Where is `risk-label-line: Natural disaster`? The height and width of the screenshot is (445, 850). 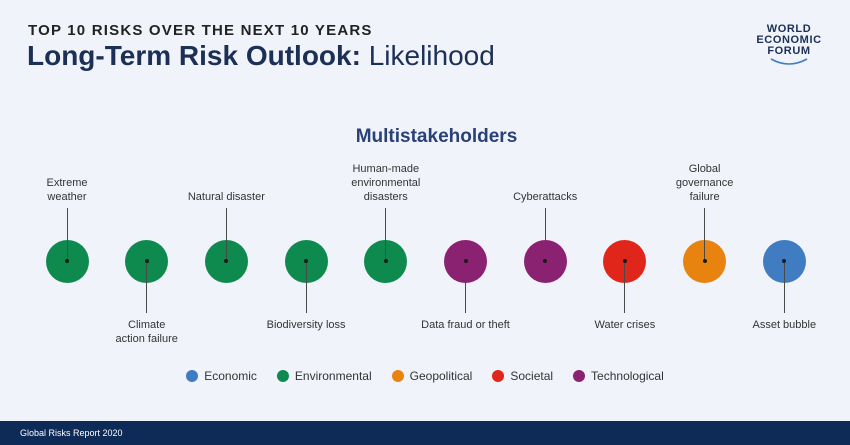
risk-label-line: Natural disaster is located at coordinates (226, 197).